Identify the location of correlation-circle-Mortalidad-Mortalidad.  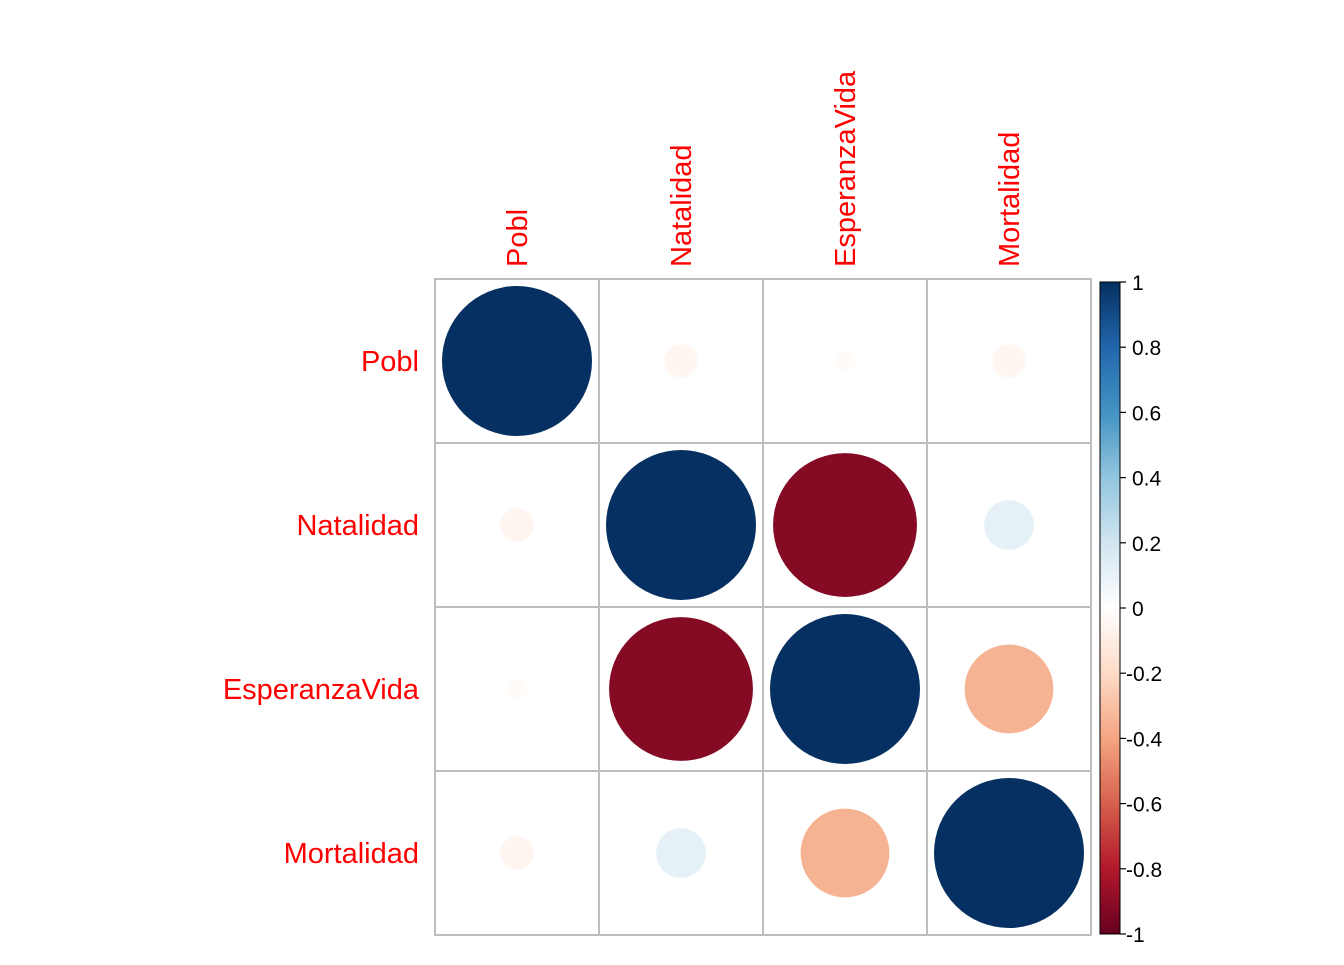
(1009, 853).